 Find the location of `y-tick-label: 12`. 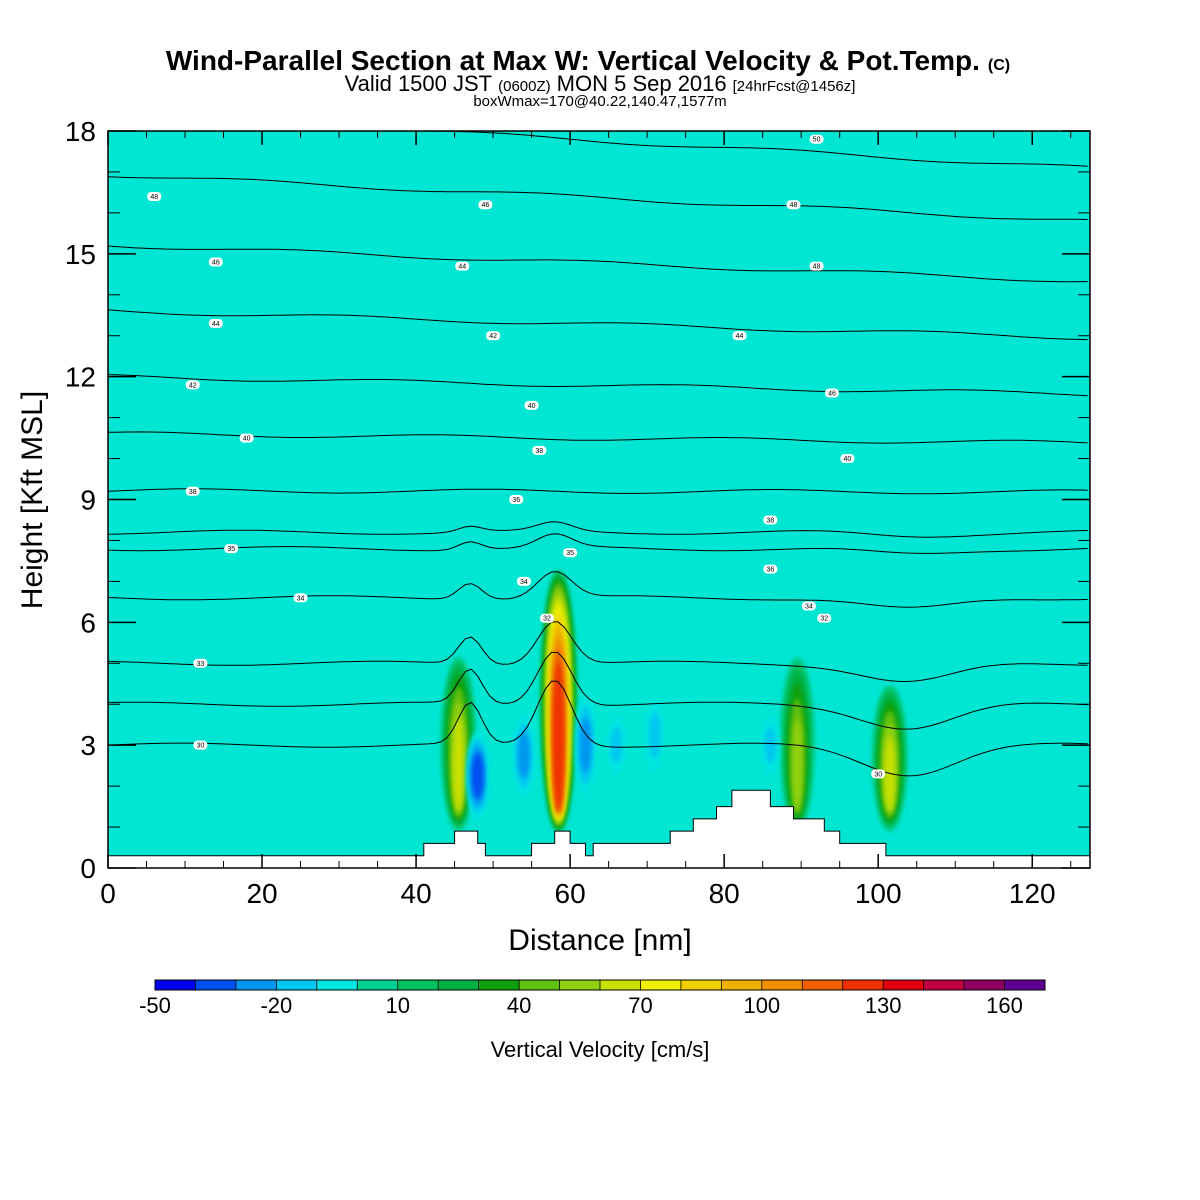

y-tick-label: 12 is located at coordinates (80, 377).